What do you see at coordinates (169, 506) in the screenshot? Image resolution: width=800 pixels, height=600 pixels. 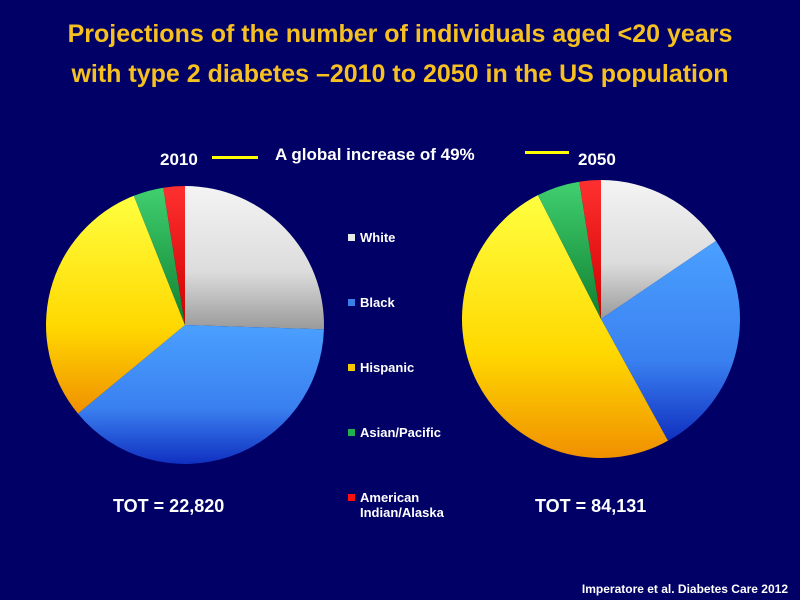 I see `total-2010: TOT = 22,820` at bounding box center [169, 506].